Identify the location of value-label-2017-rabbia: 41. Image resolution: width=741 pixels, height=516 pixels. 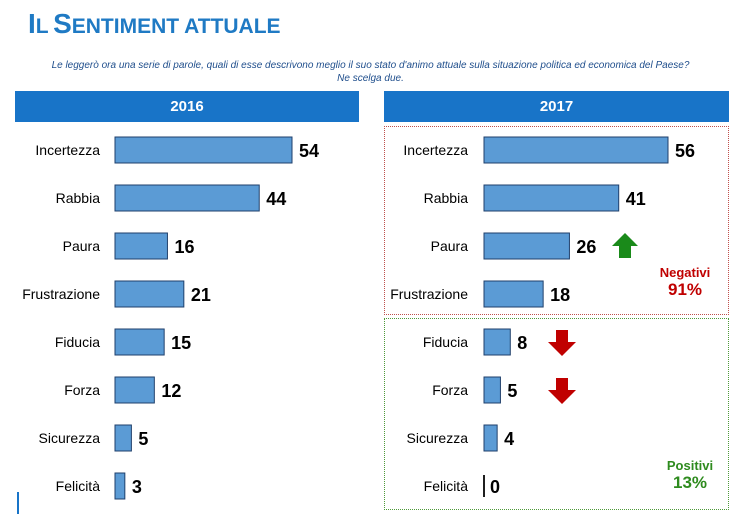
(636, 199).